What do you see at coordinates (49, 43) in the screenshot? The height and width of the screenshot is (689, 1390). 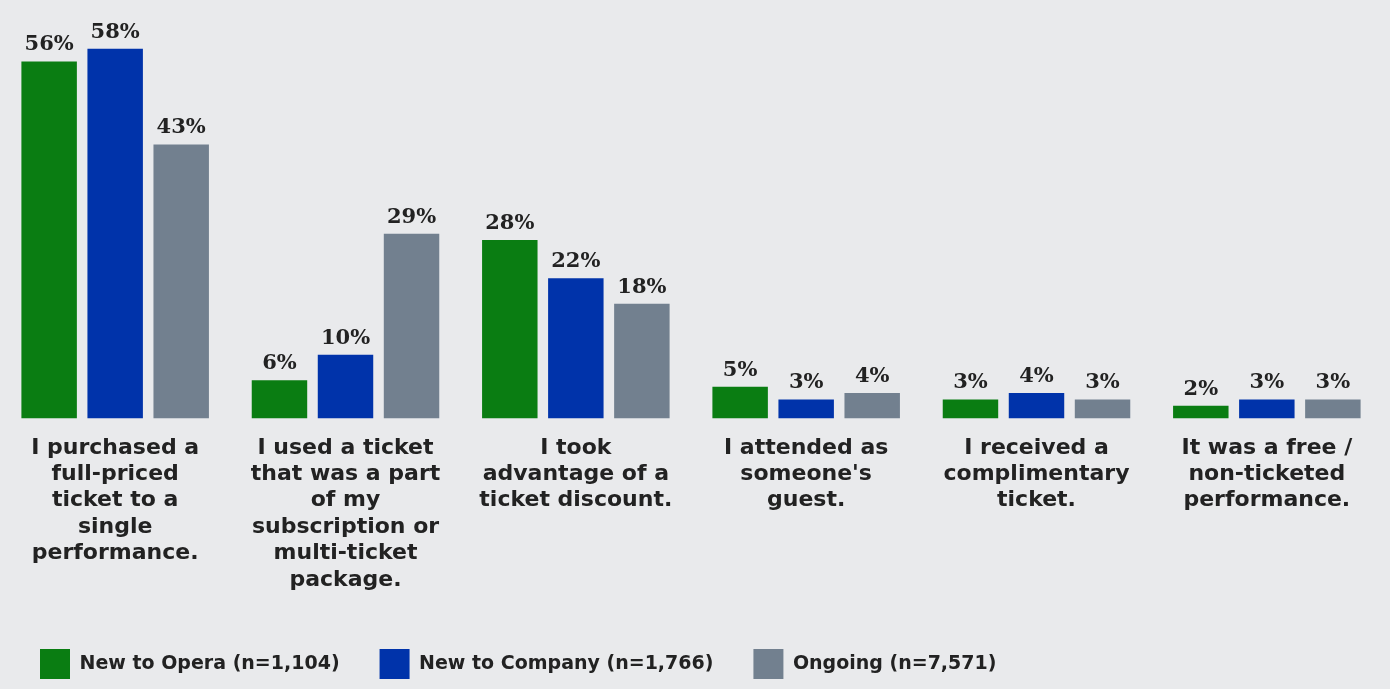 I see `data-label: 56%` at bounding box center [49, 43].